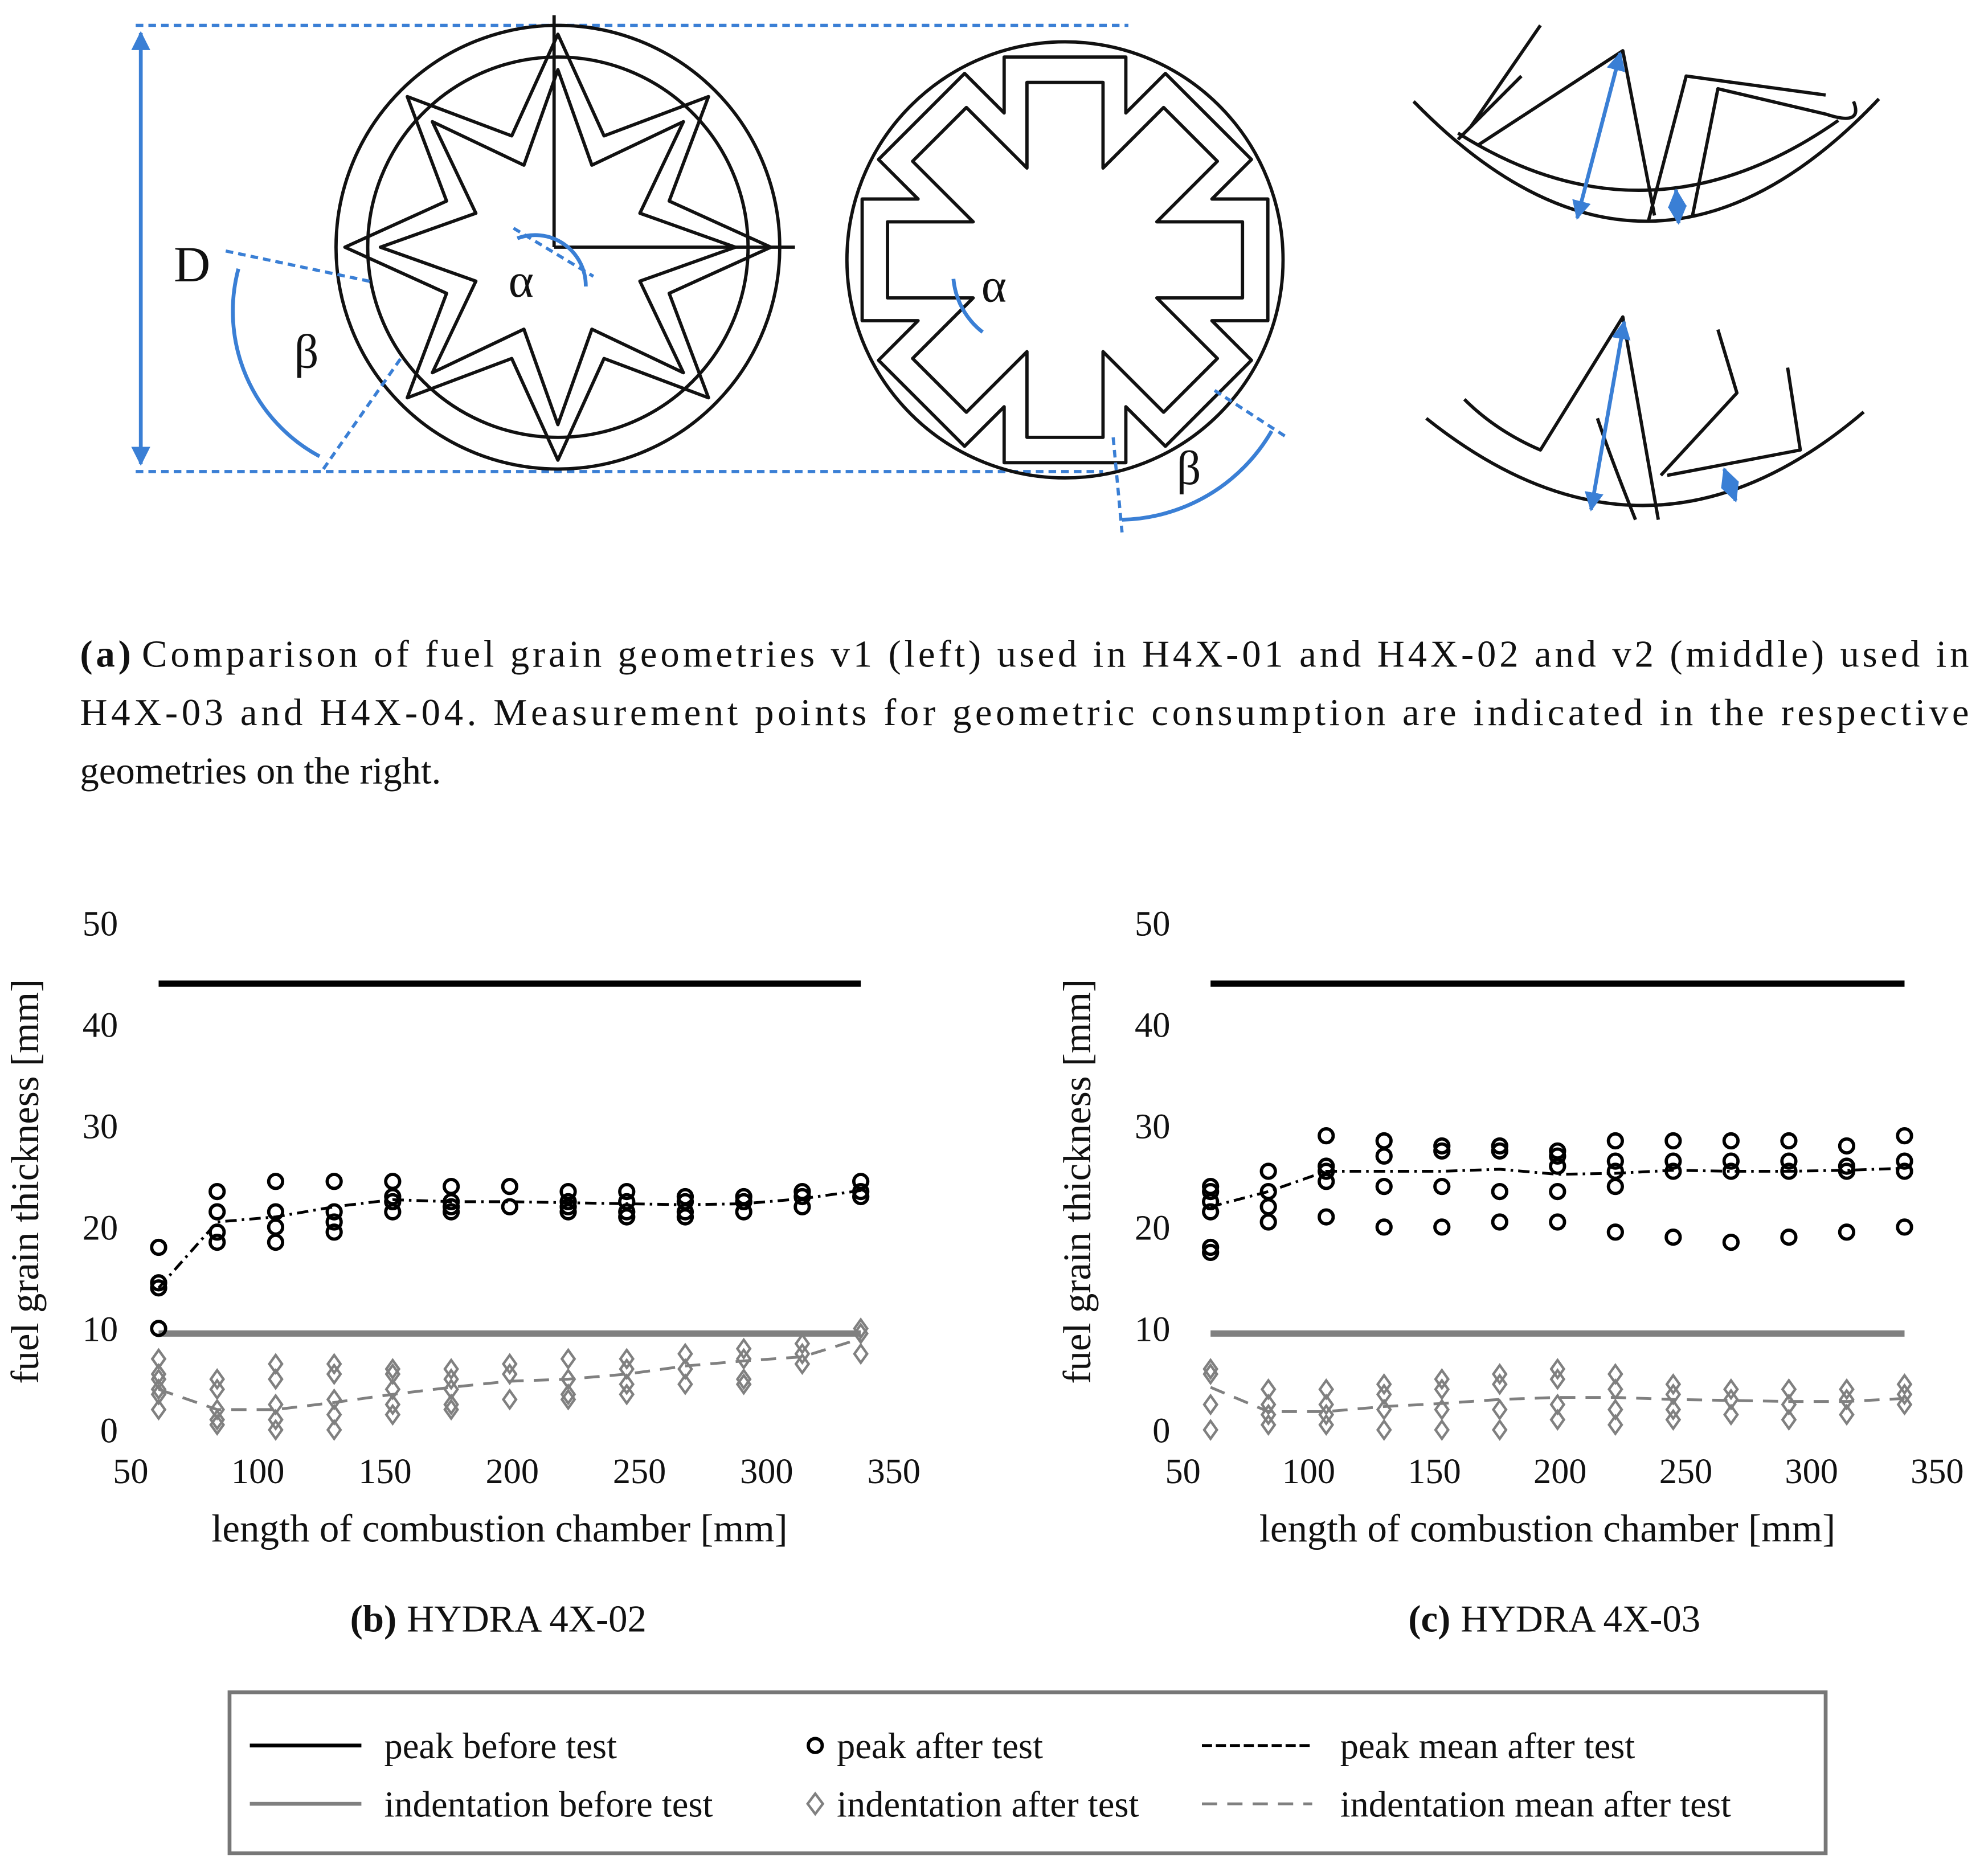 The height and width of the screenshot is (1871, 1988). I want to click on x-tick-label: 350, so click(1937, 1471).